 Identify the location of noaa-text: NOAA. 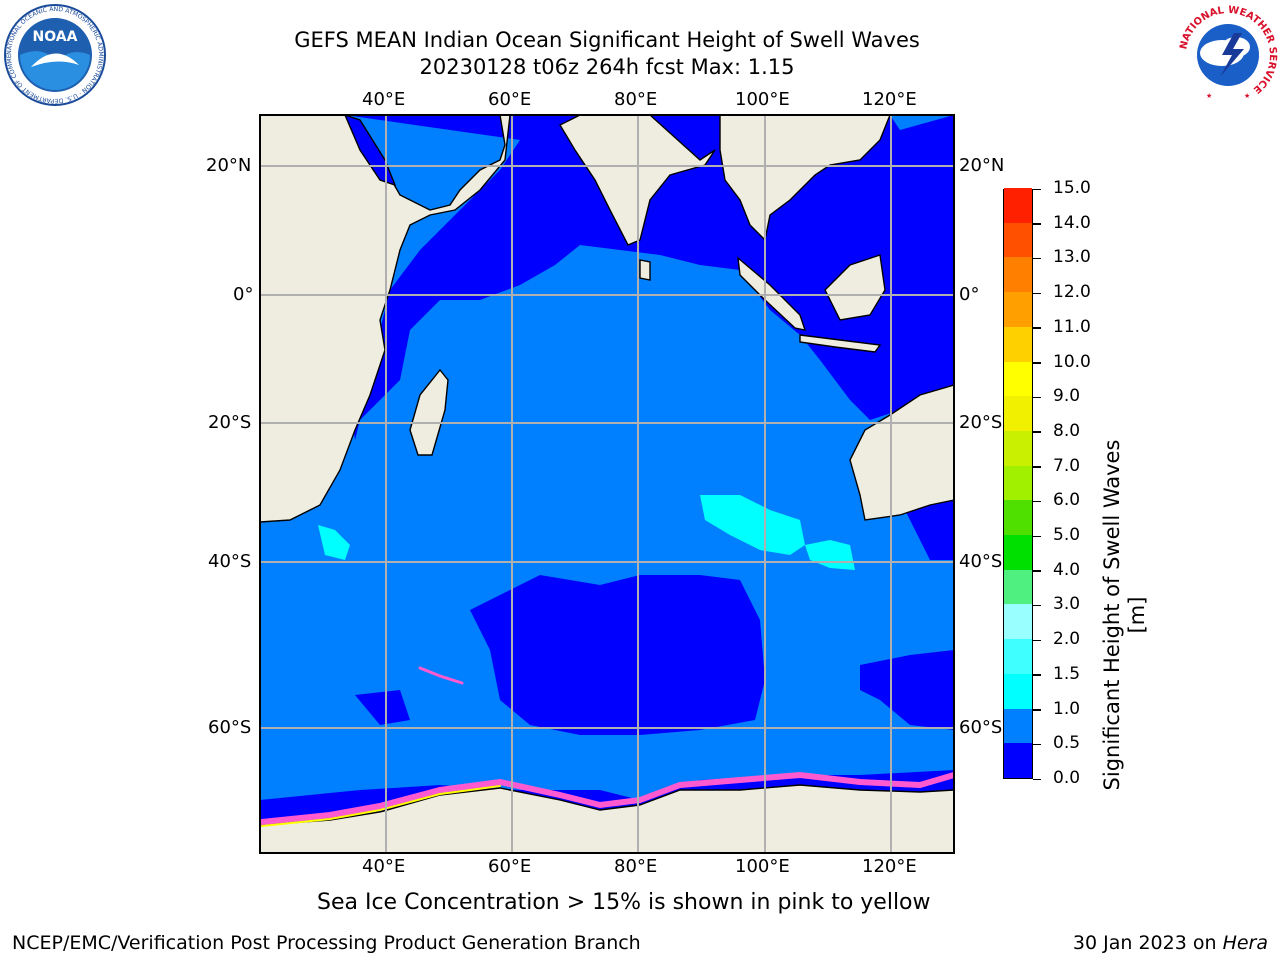
(55, 37).